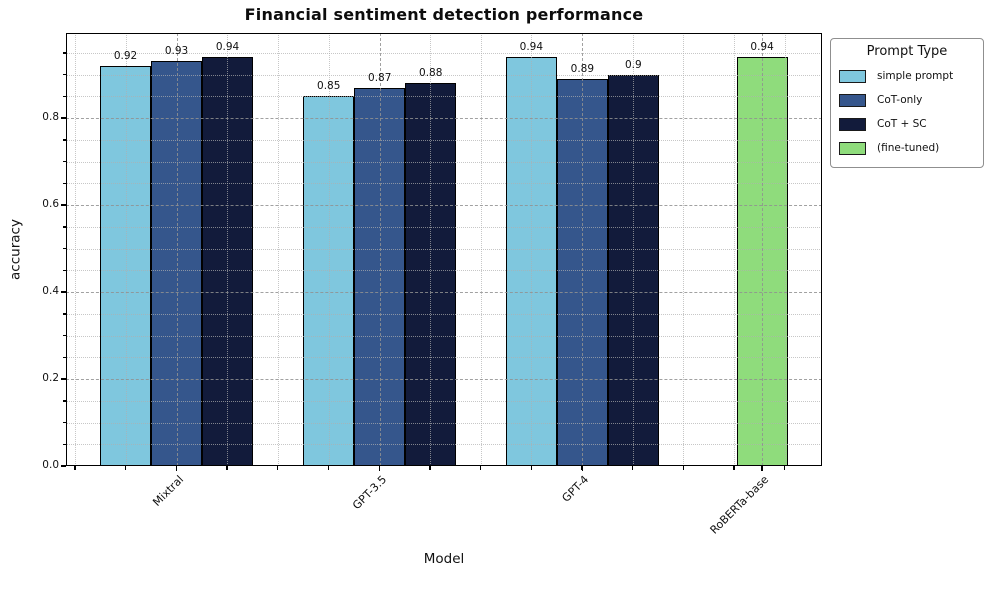 This screenshot has height=590, width=989. I want to click on bar-value-label: 0.87, so click(380, 77).